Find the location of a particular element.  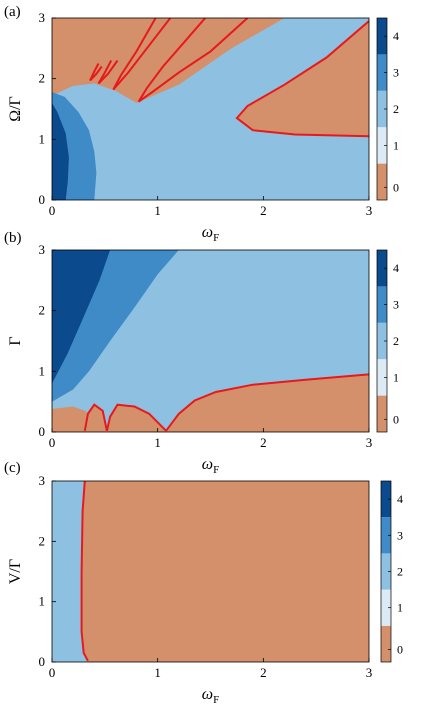

curve-tongue-2b is located at coordinates (193, 60).